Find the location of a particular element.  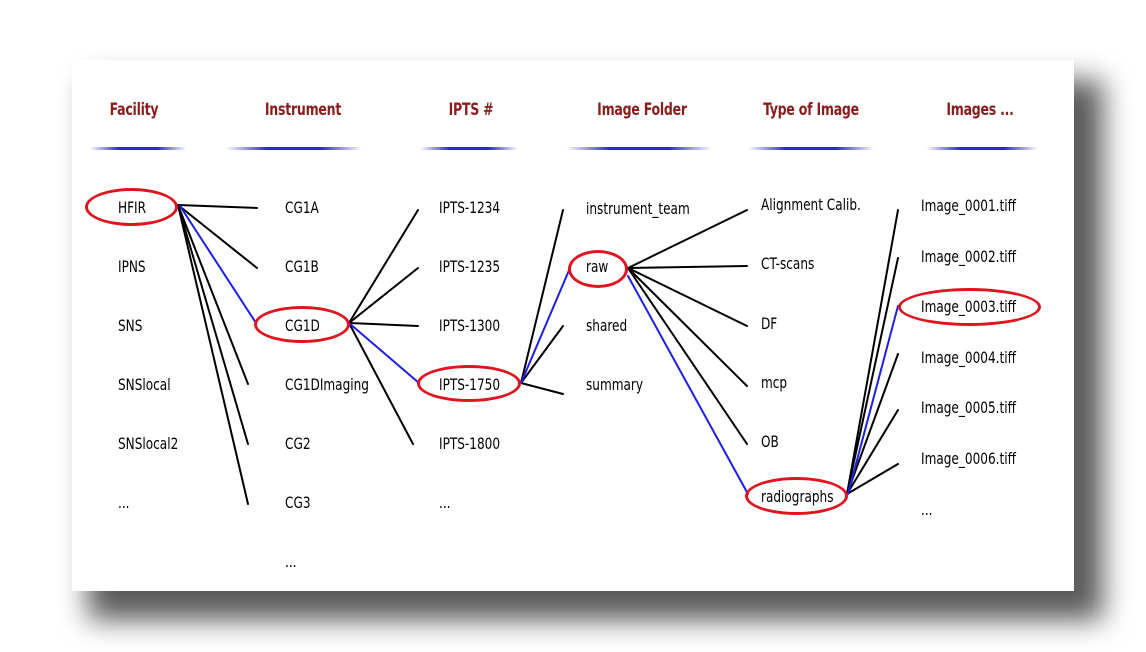

instrument-cg1b: CG1B is located at coordinates (302, 266).